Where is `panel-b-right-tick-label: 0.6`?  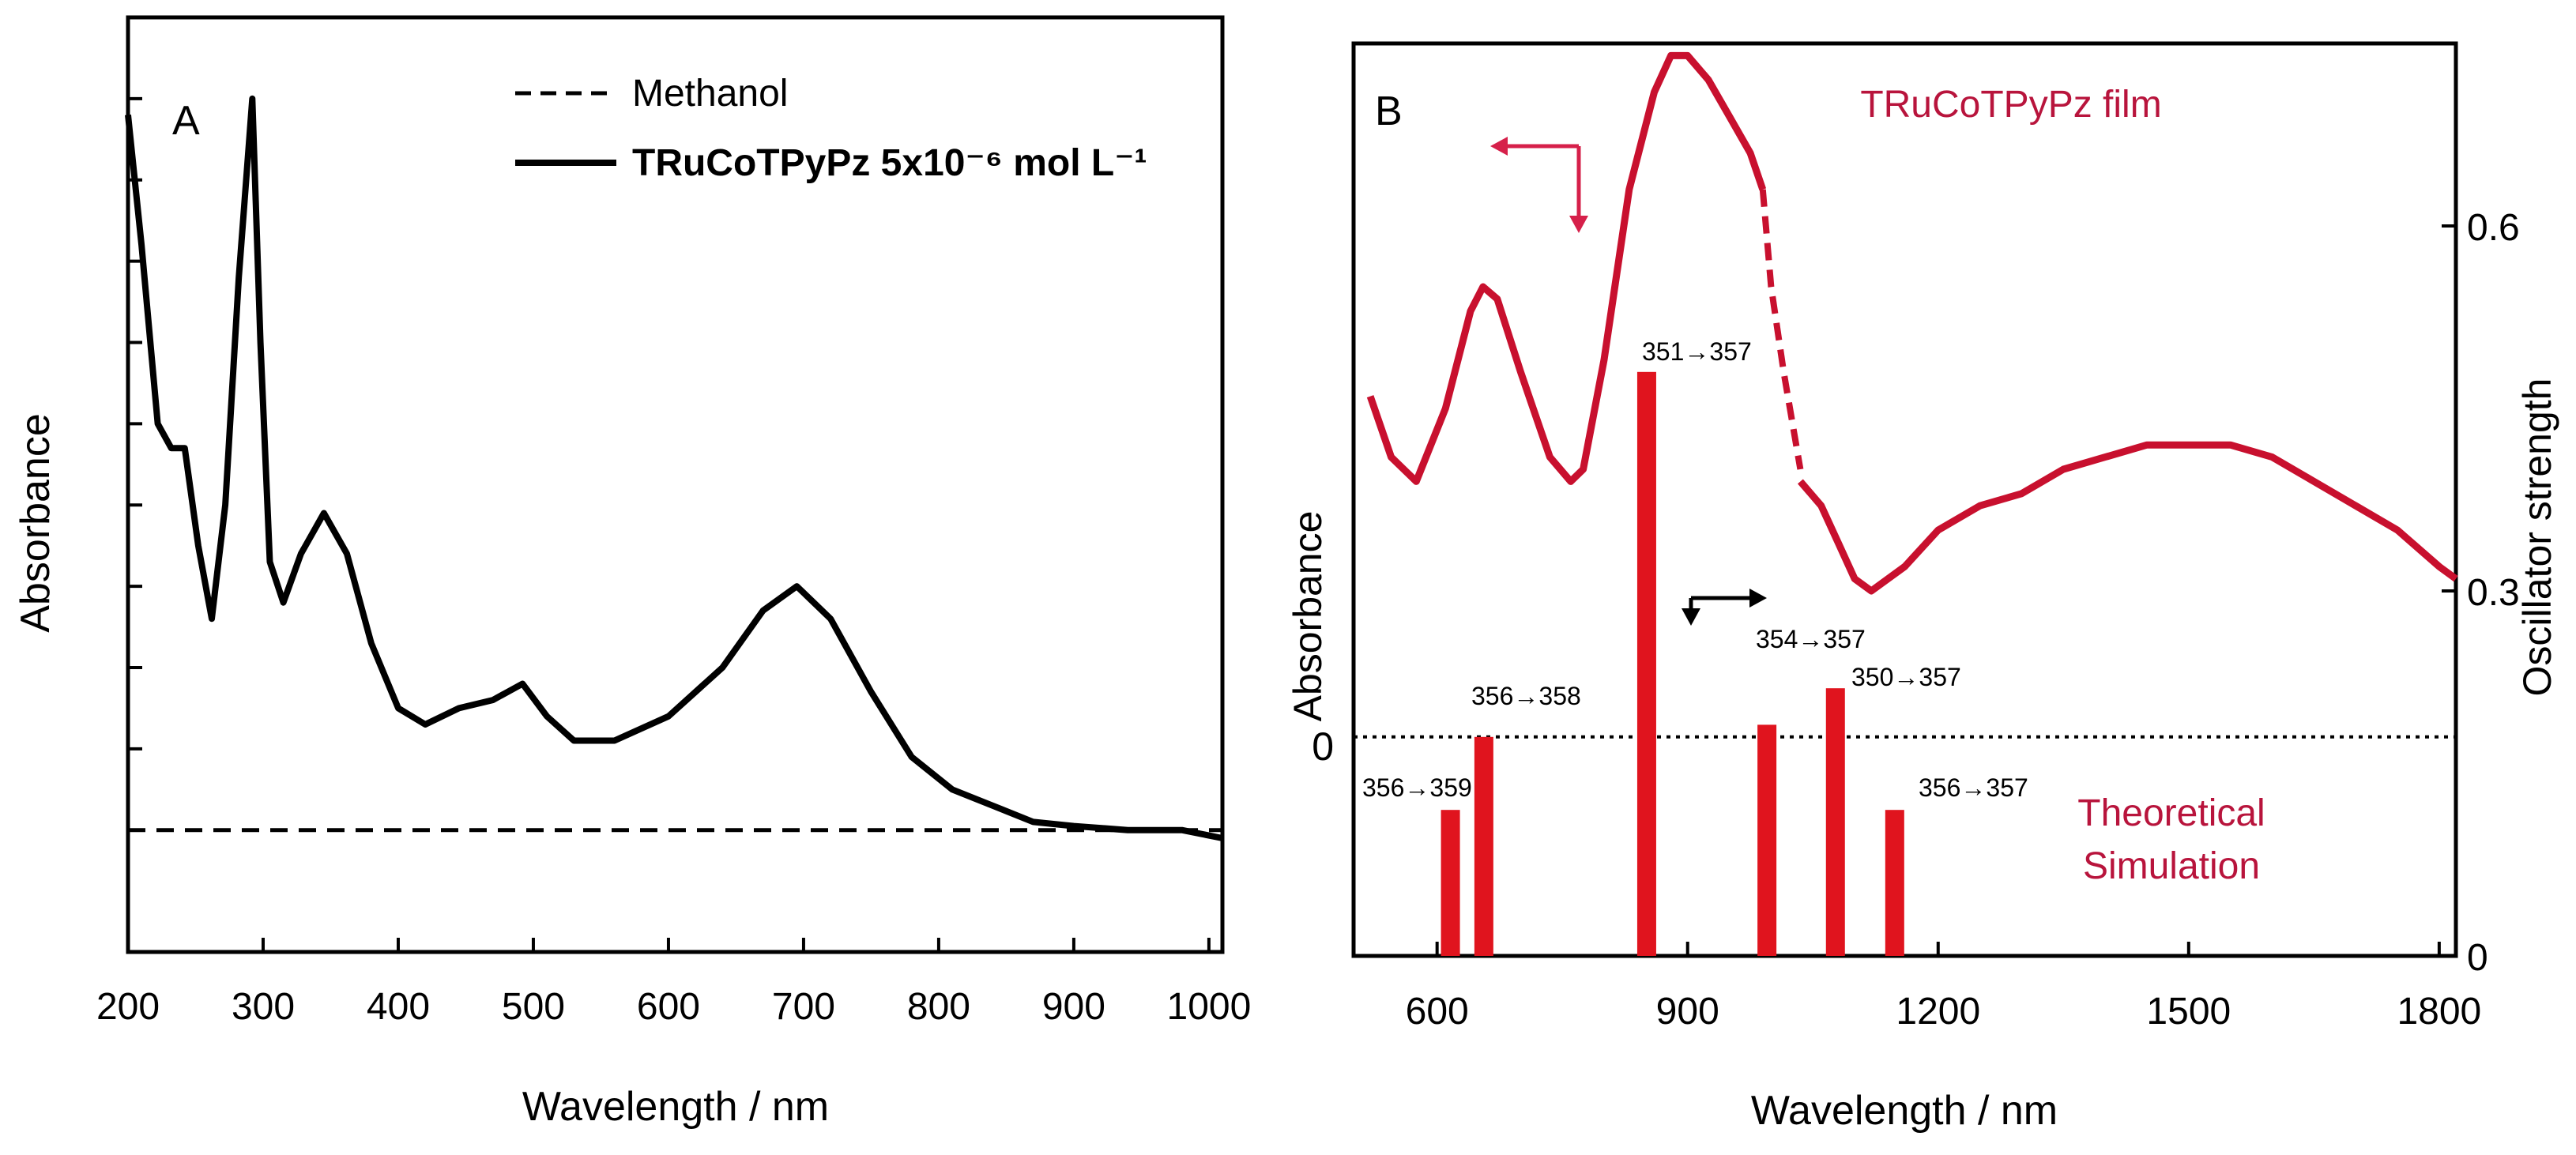 panel-b-right-tick-label: 0.6 is located at coordinates (2493, 228).